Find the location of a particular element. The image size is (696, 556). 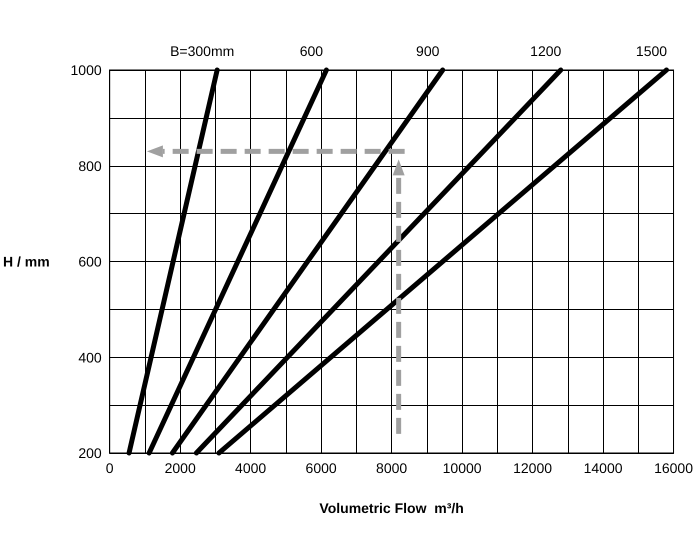

series-label: 600 is located at coordinates (312, 51).